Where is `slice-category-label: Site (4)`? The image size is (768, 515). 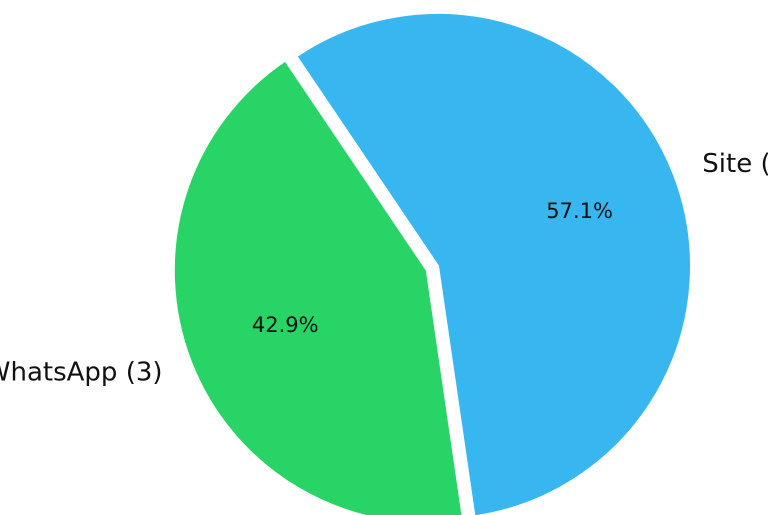
slice-category-label: Site (4) is located at coordinates (735, 164).